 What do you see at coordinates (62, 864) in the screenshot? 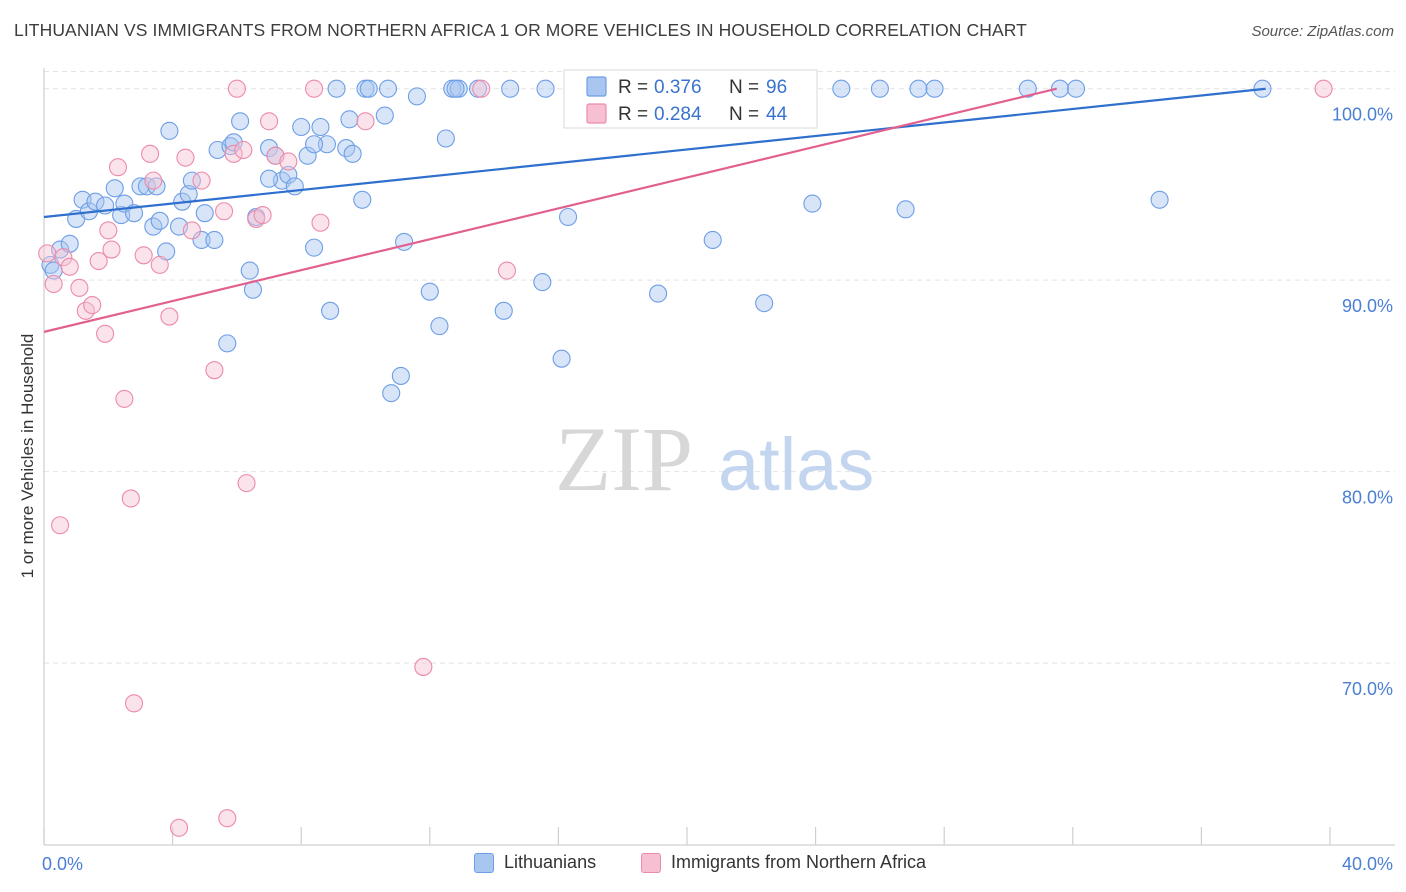
I see `x-tick-label-min: 0.0%` at bounding box center [62, 864].